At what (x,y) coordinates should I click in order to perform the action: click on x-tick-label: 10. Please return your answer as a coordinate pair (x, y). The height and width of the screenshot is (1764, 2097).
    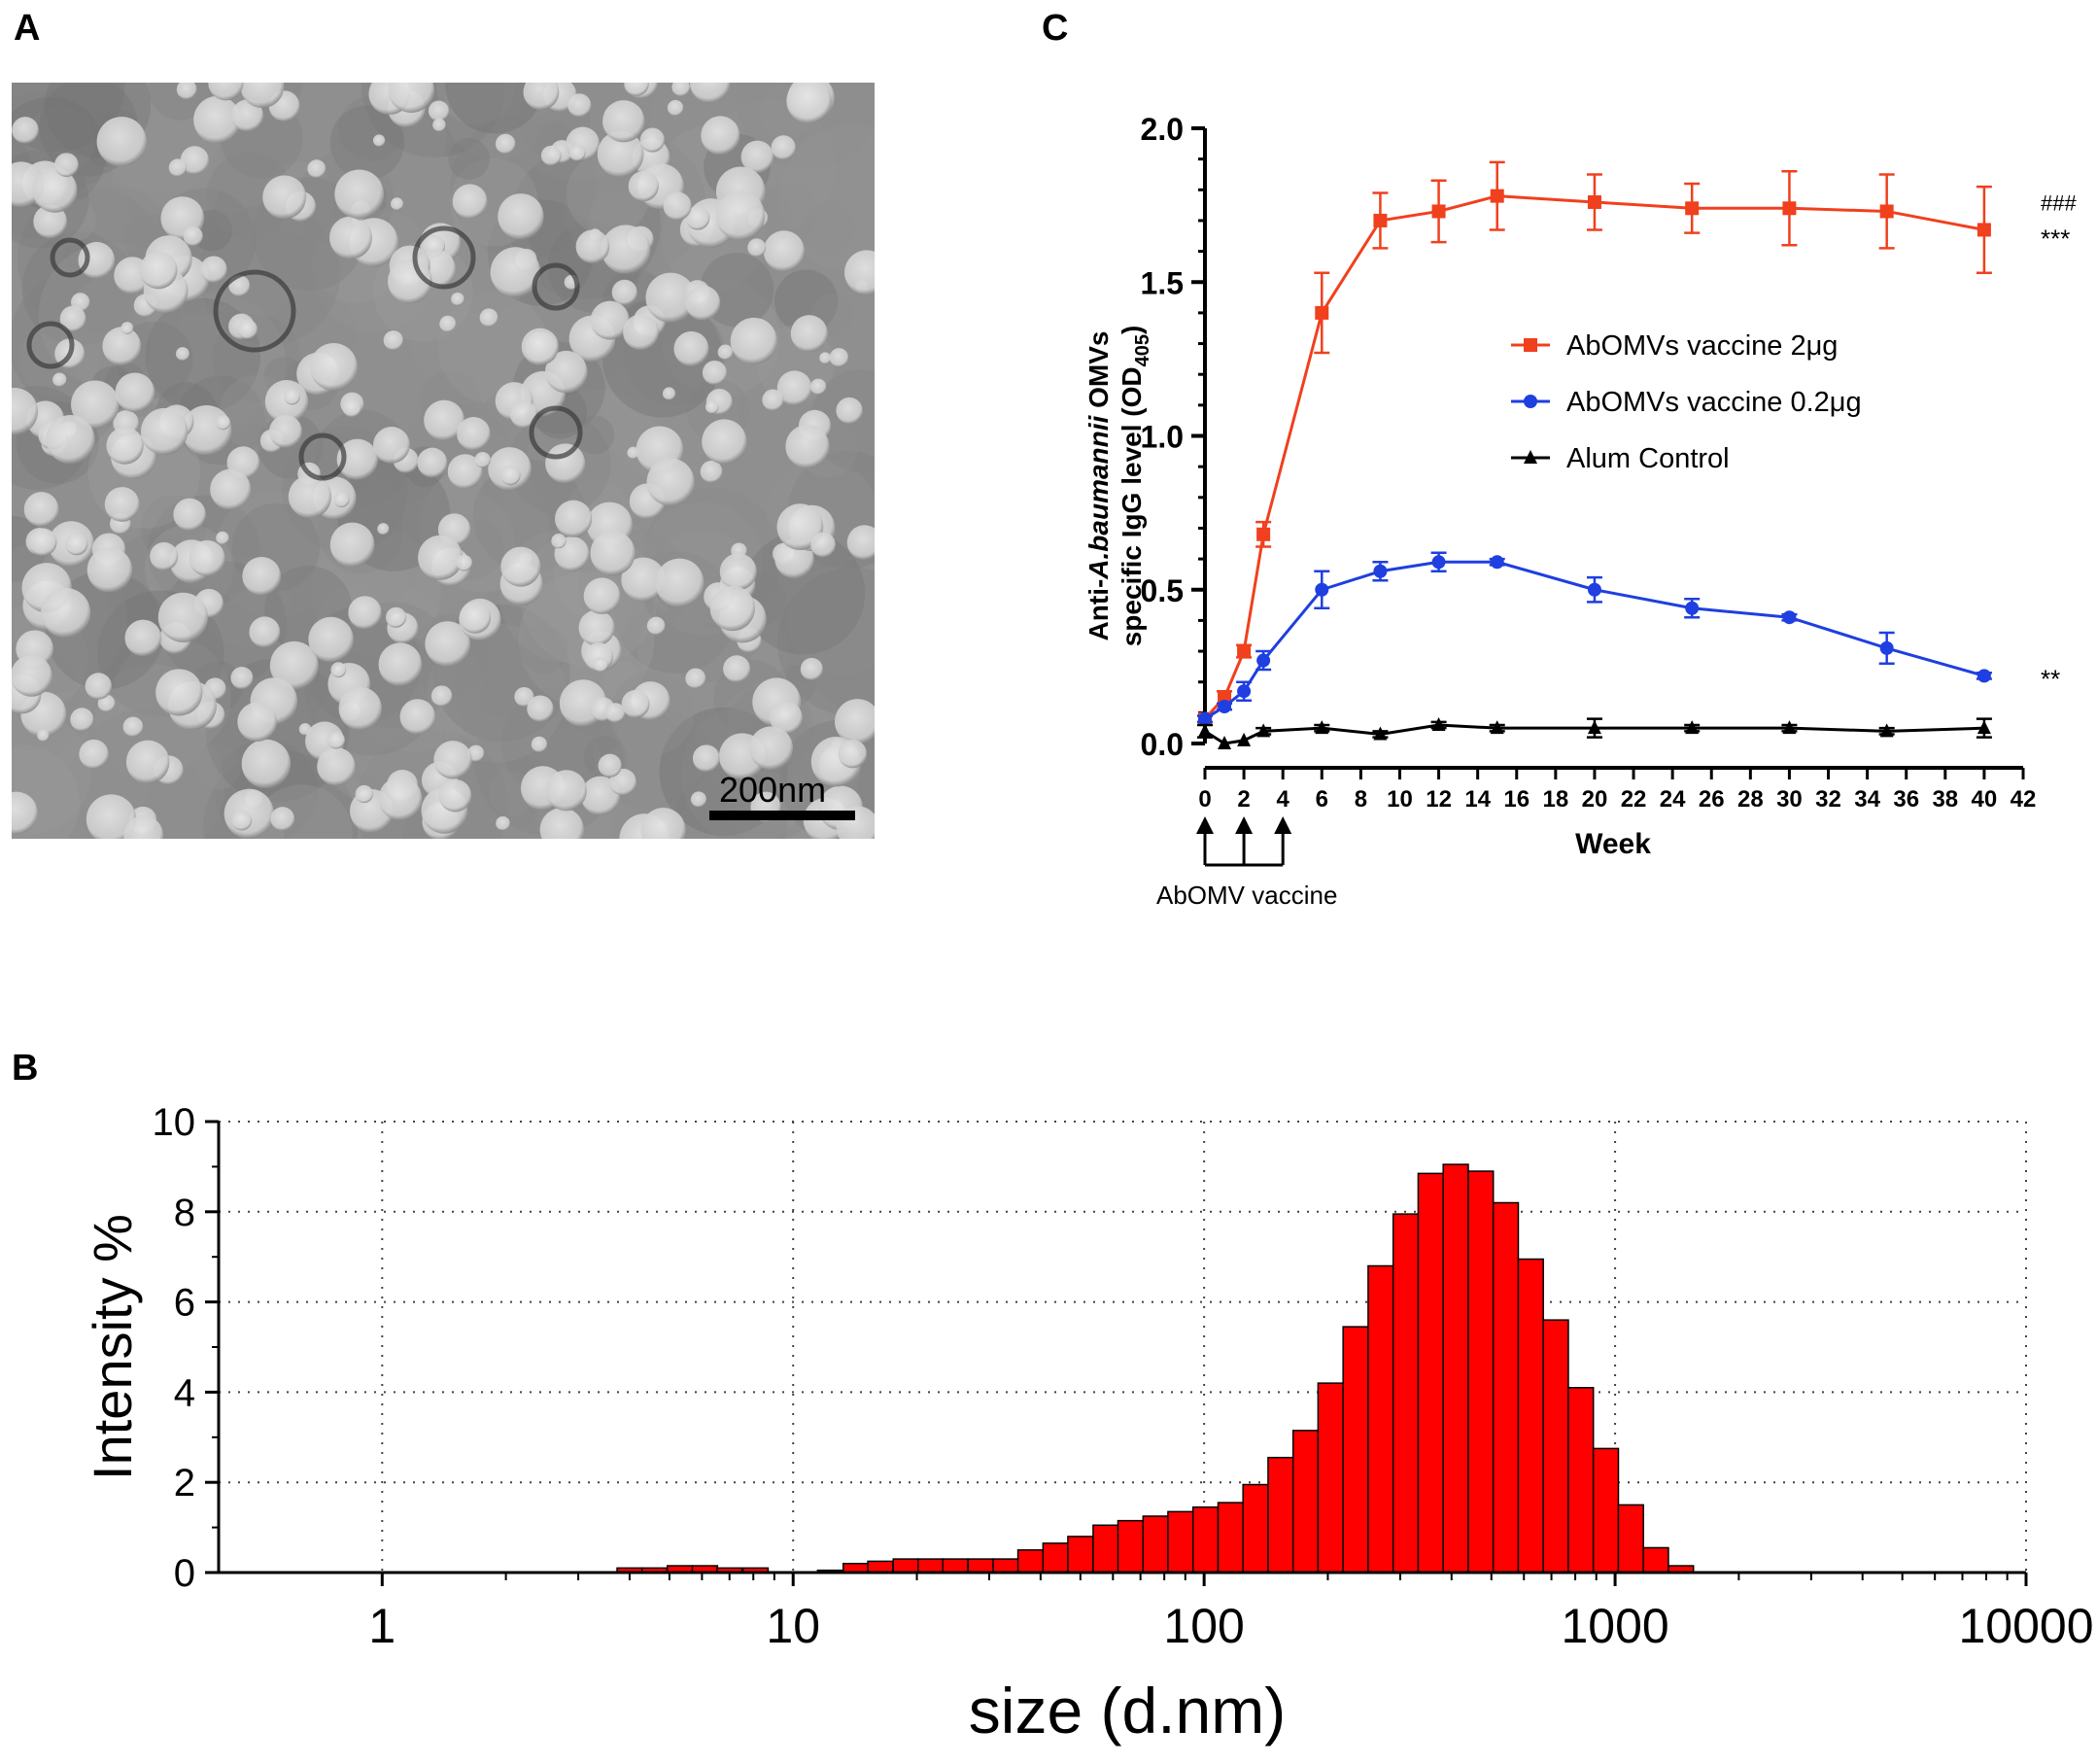
    Looking at the image, I should click on (1400, 800).